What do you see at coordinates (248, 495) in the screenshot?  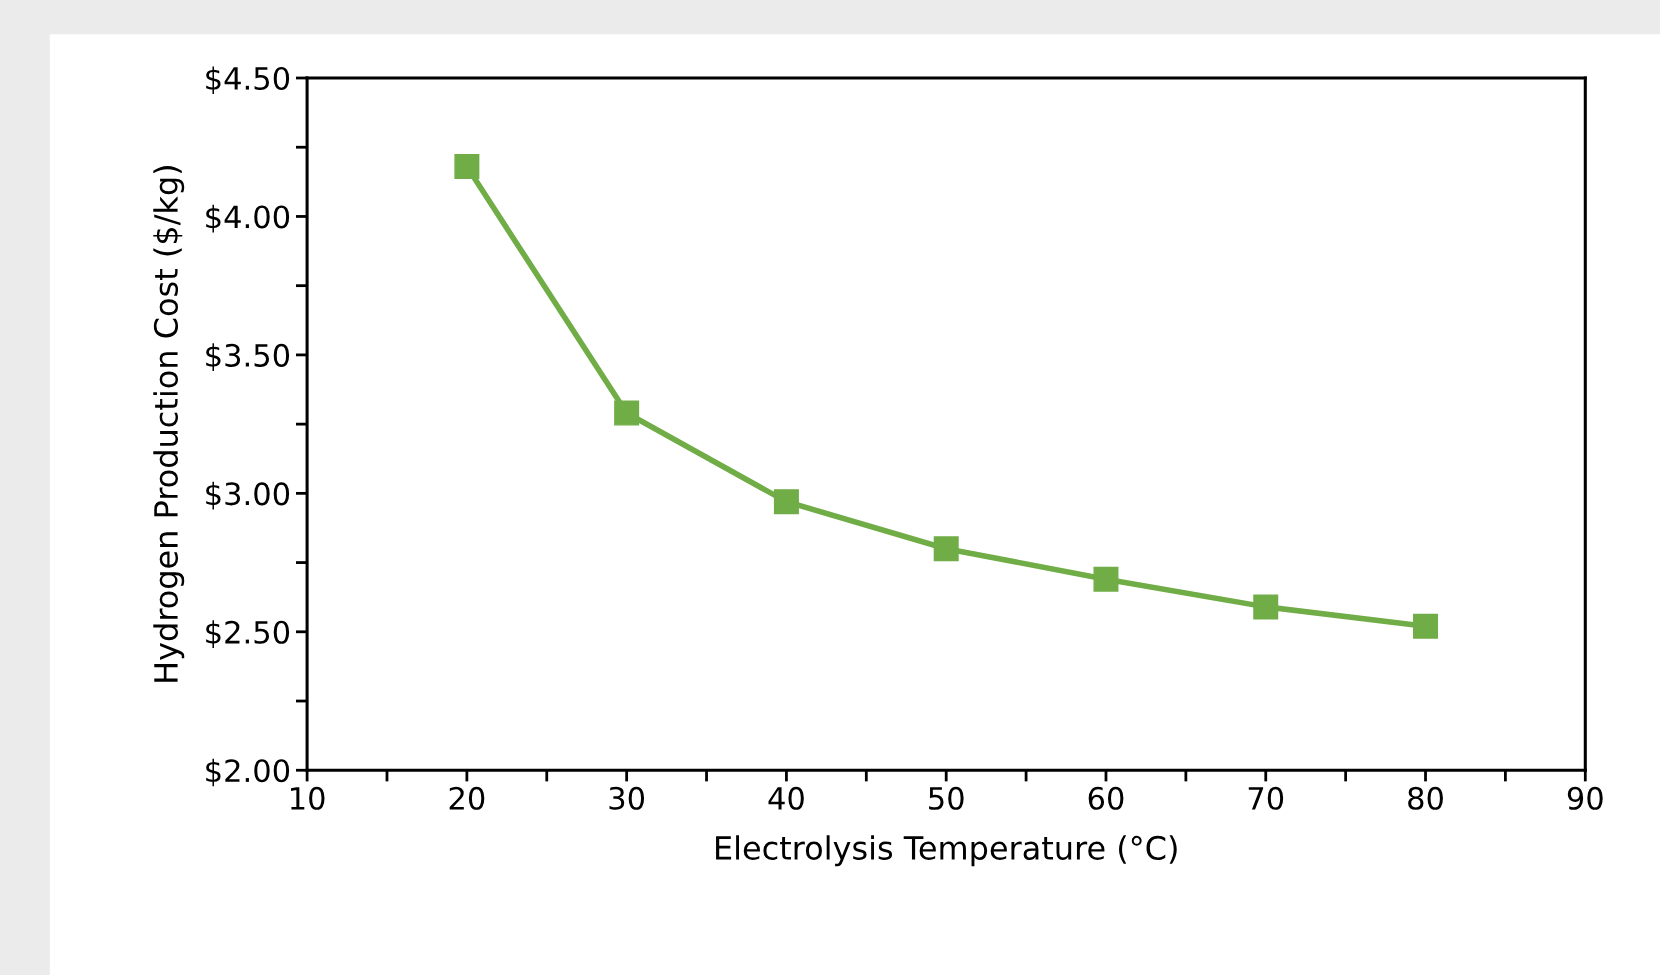 I see `y-tick-label: $3.00` at bounding box center [248, 495].